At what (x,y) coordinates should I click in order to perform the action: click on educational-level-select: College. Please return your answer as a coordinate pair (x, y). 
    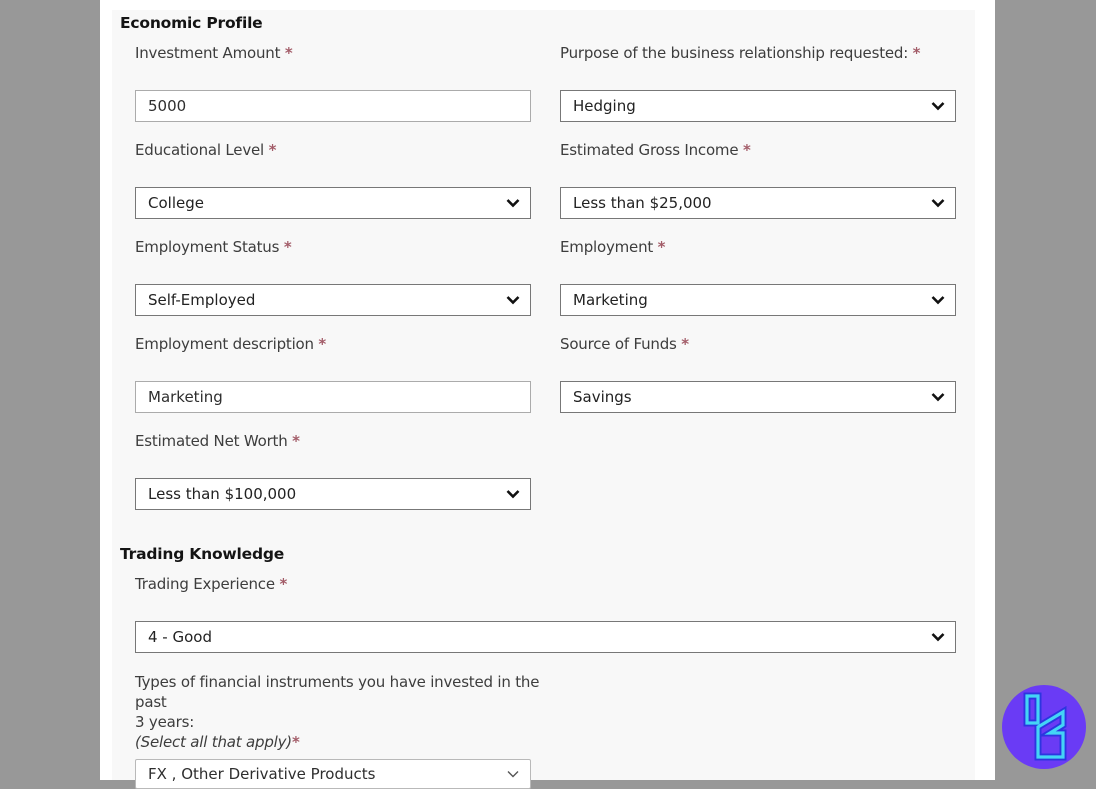
    Looking at the image, I should click on (333, 203).